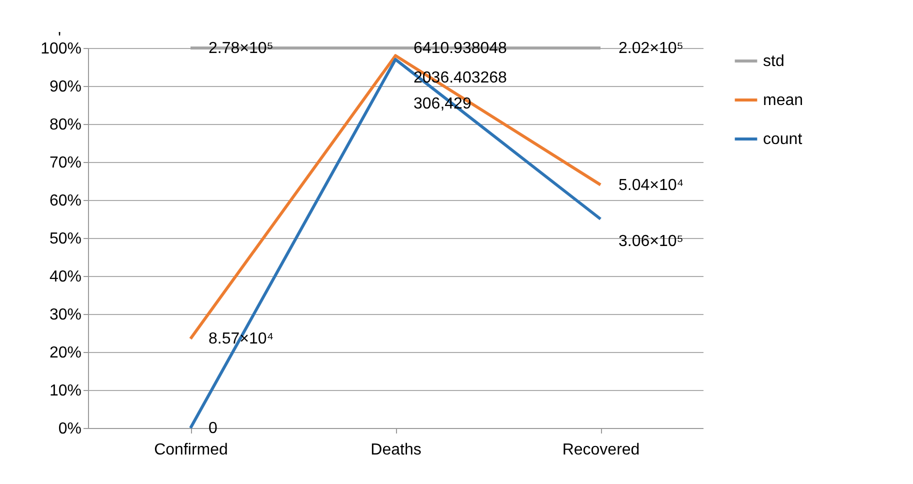 The width and height of the screenshot is (913, 484). Describe the element at coordinates (65, 201) in the screenshot. I see `y-tick-label: 60%` at that location.